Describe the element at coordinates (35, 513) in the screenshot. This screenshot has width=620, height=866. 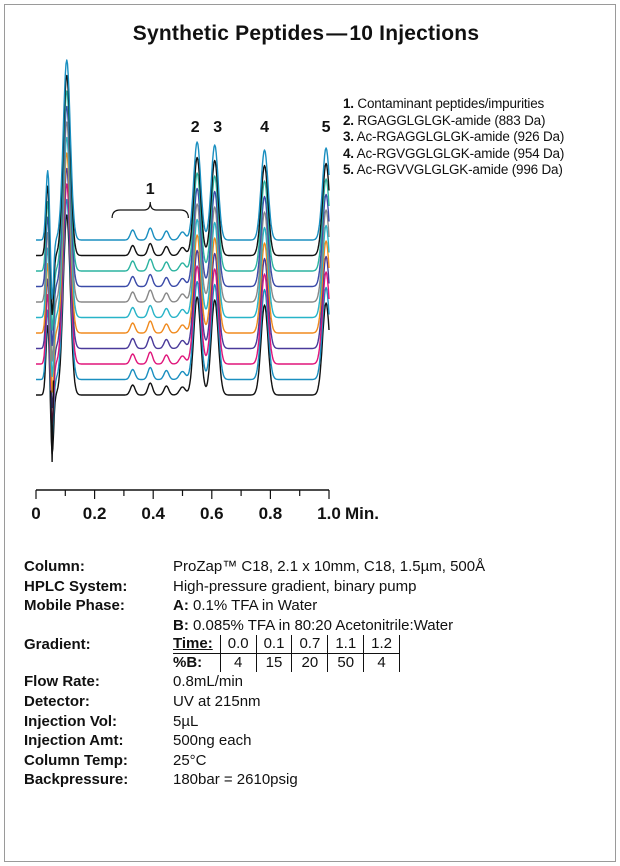
I see `x-tick-label: 0` at that location.